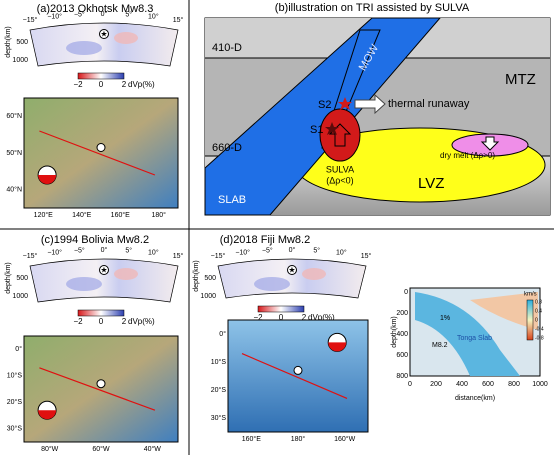 This screenshot has width=554, height=455. What do you see at coordinates (316, 130) in the screenshot?
I see `label: S1` at bounding box center [316, 130].